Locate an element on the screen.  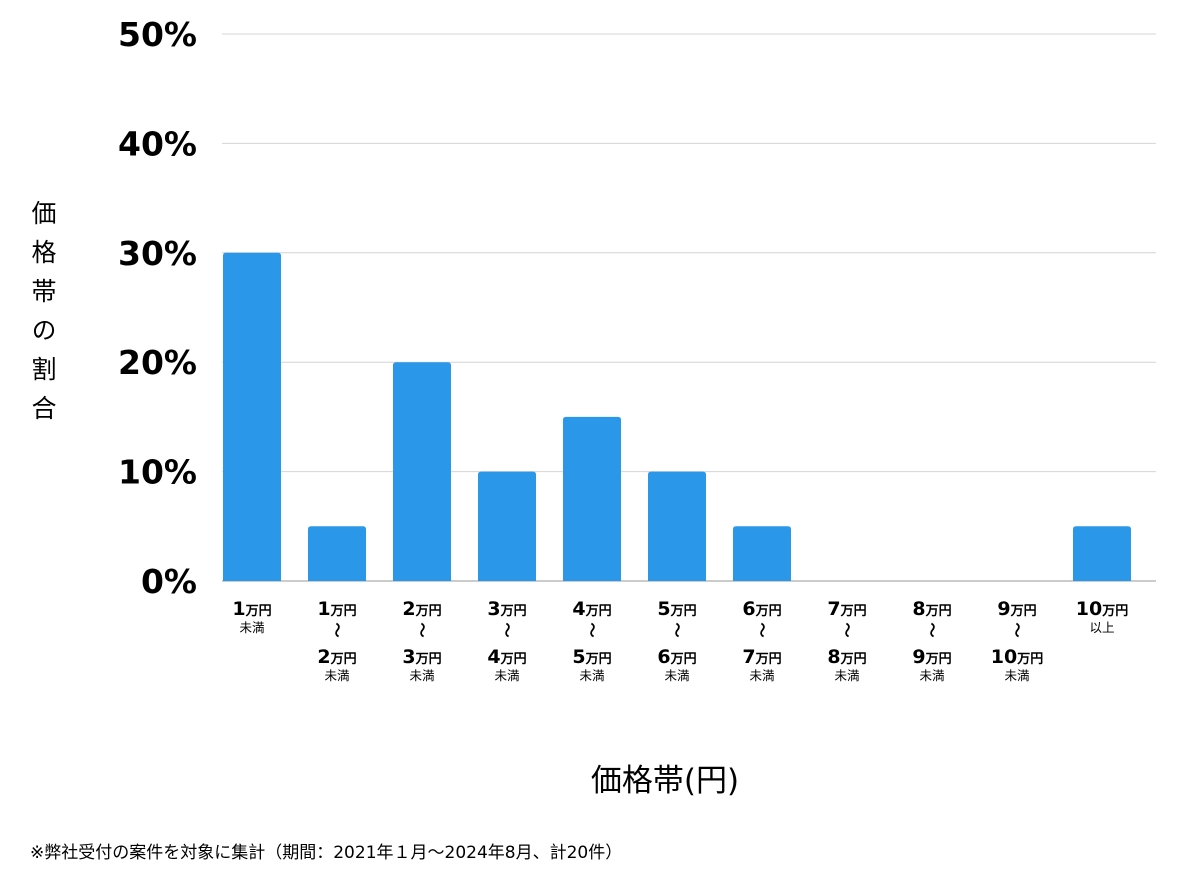
x-axis-label: 価格帯(円) is located at coordinates (665, 781).